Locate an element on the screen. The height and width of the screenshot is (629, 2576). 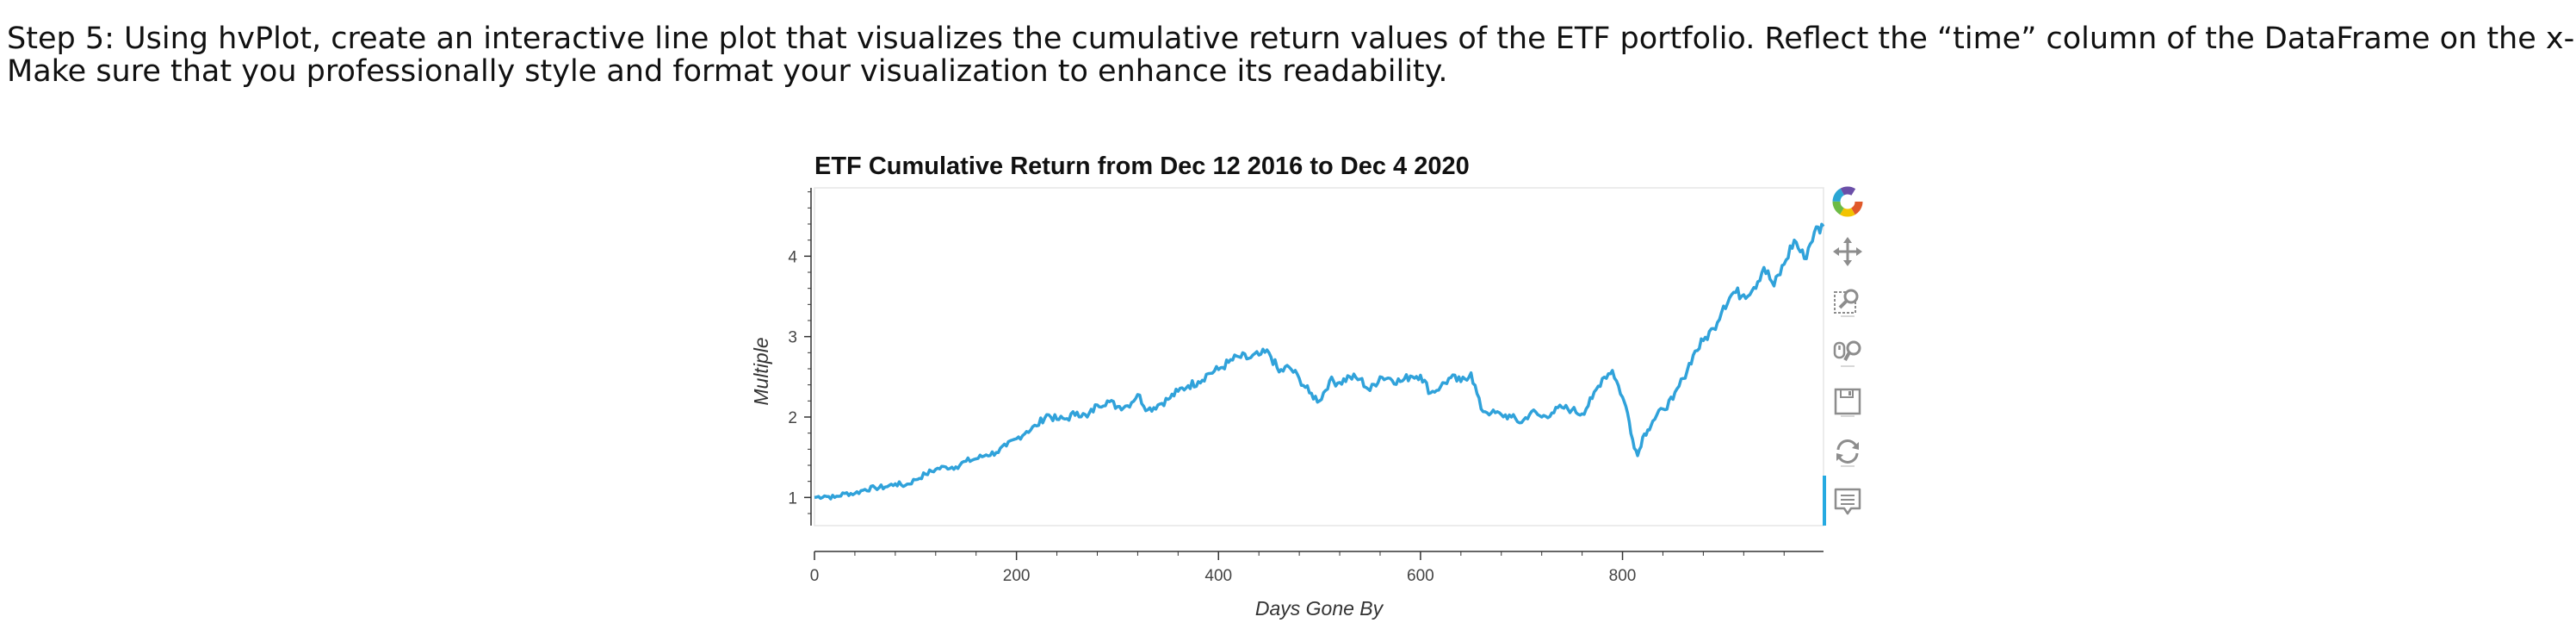
x-tick-label: 400 is located at coordinates (1218, 576).